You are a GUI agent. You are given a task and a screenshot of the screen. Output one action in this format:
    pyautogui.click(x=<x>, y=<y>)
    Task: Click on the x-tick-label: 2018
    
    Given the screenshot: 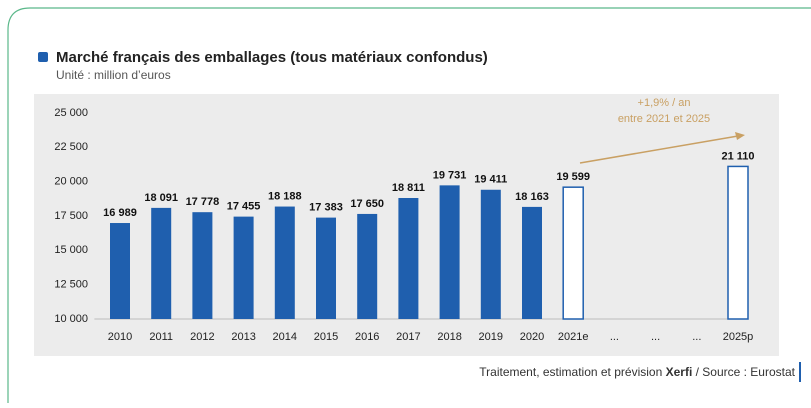 What is the action you would take?
    pyautogui.click(x=449, y=337)
    